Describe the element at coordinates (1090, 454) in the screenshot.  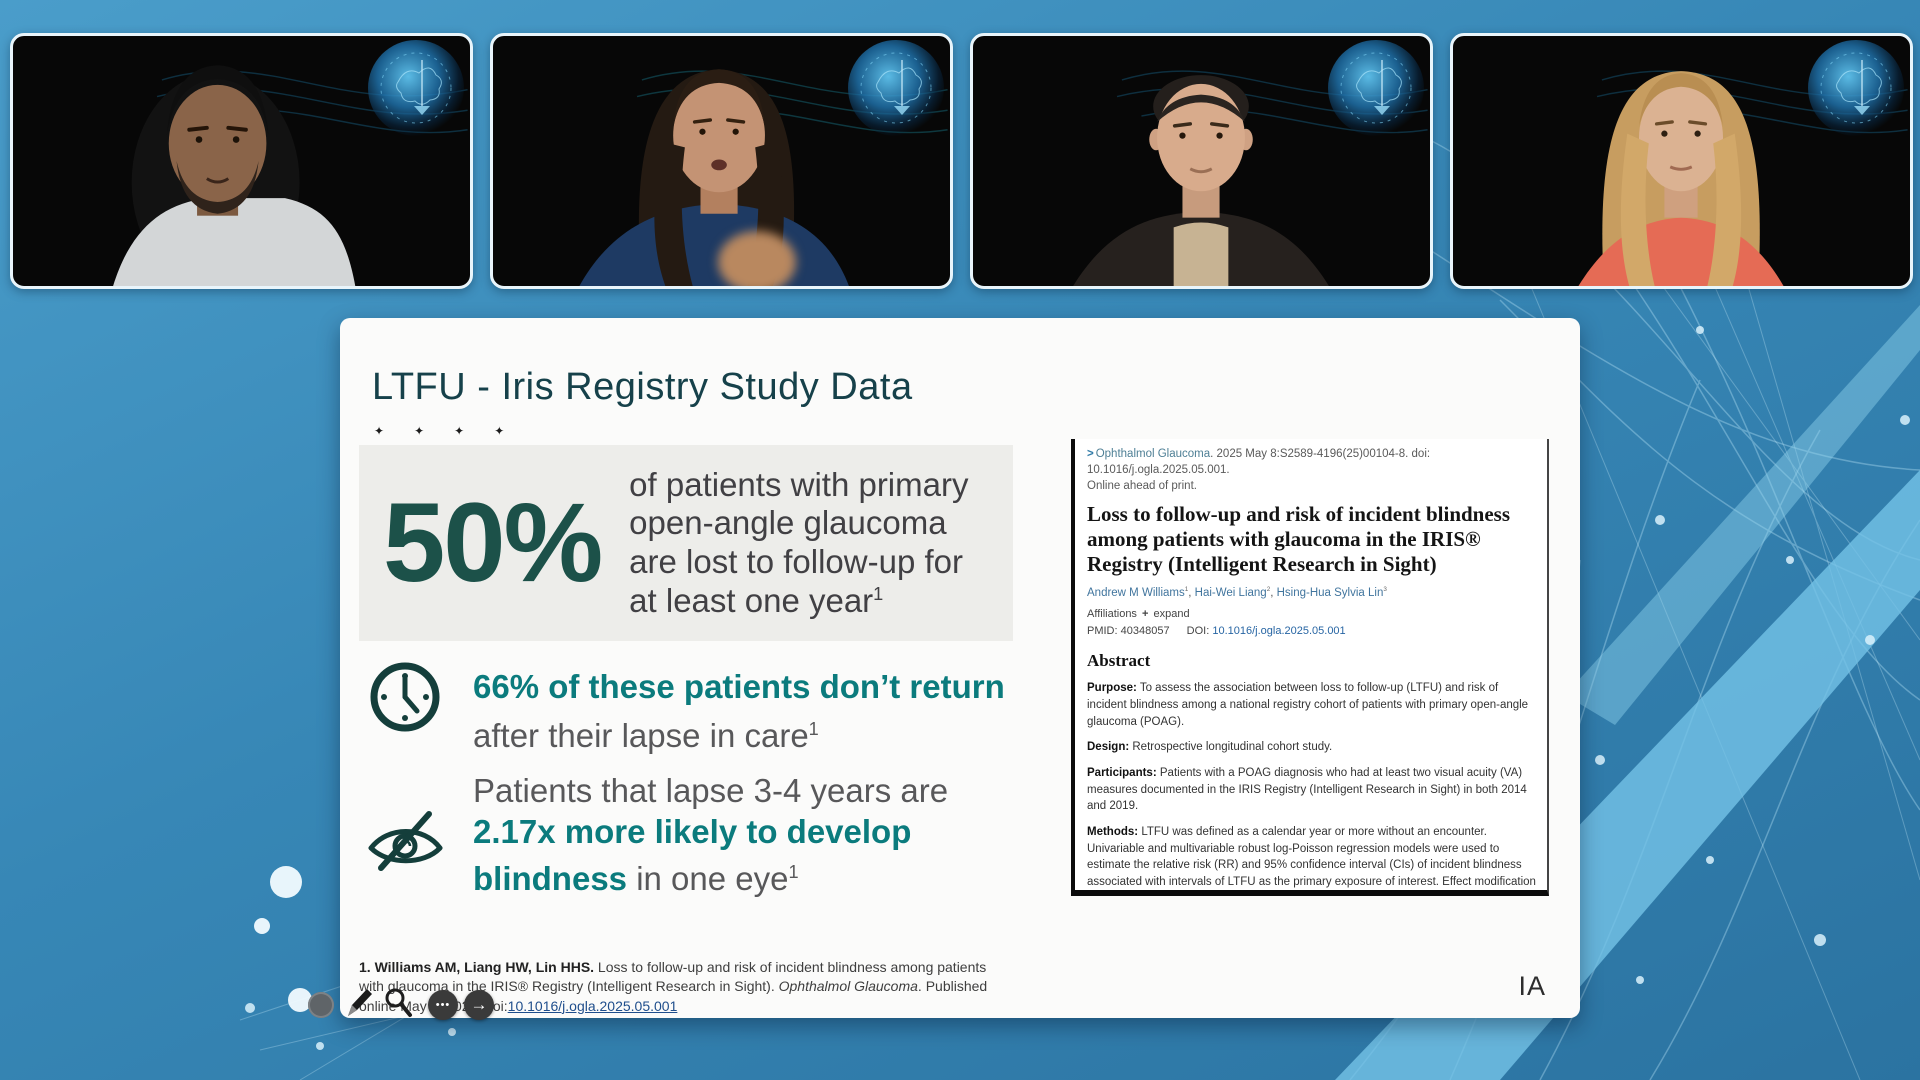
I see `chevron-icon: >` at that location.